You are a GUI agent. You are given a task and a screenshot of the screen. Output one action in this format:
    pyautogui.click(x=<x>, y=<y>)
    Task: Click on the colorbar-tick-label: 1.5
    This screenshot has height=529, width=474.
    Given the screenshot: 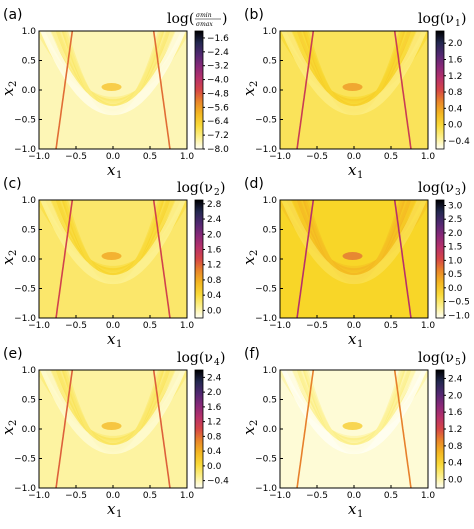 What is the action you would take?
    pyautogui.click(x=455, y=248)
    